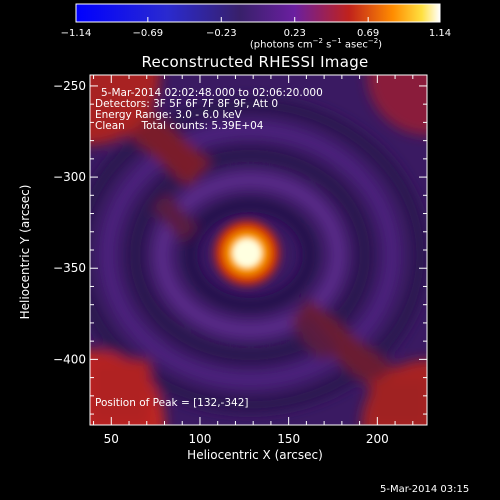 The height and width of the screenshot is (500, 500). What do you see at coordinates (221, 33) in the screenshot?
I see `colorbar-tick-label: −0.23` at bounding box center [221, 33].